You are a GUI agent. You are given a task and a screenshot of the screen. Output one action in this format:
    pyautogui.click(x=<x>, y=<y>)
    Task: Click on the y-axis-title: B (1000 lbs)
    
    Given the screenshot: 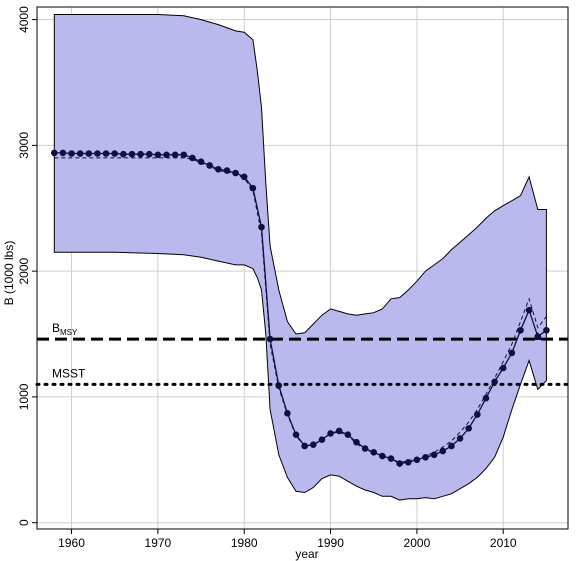 What is the action you would take?
    pyautogui.click(x=9, y=273)
    